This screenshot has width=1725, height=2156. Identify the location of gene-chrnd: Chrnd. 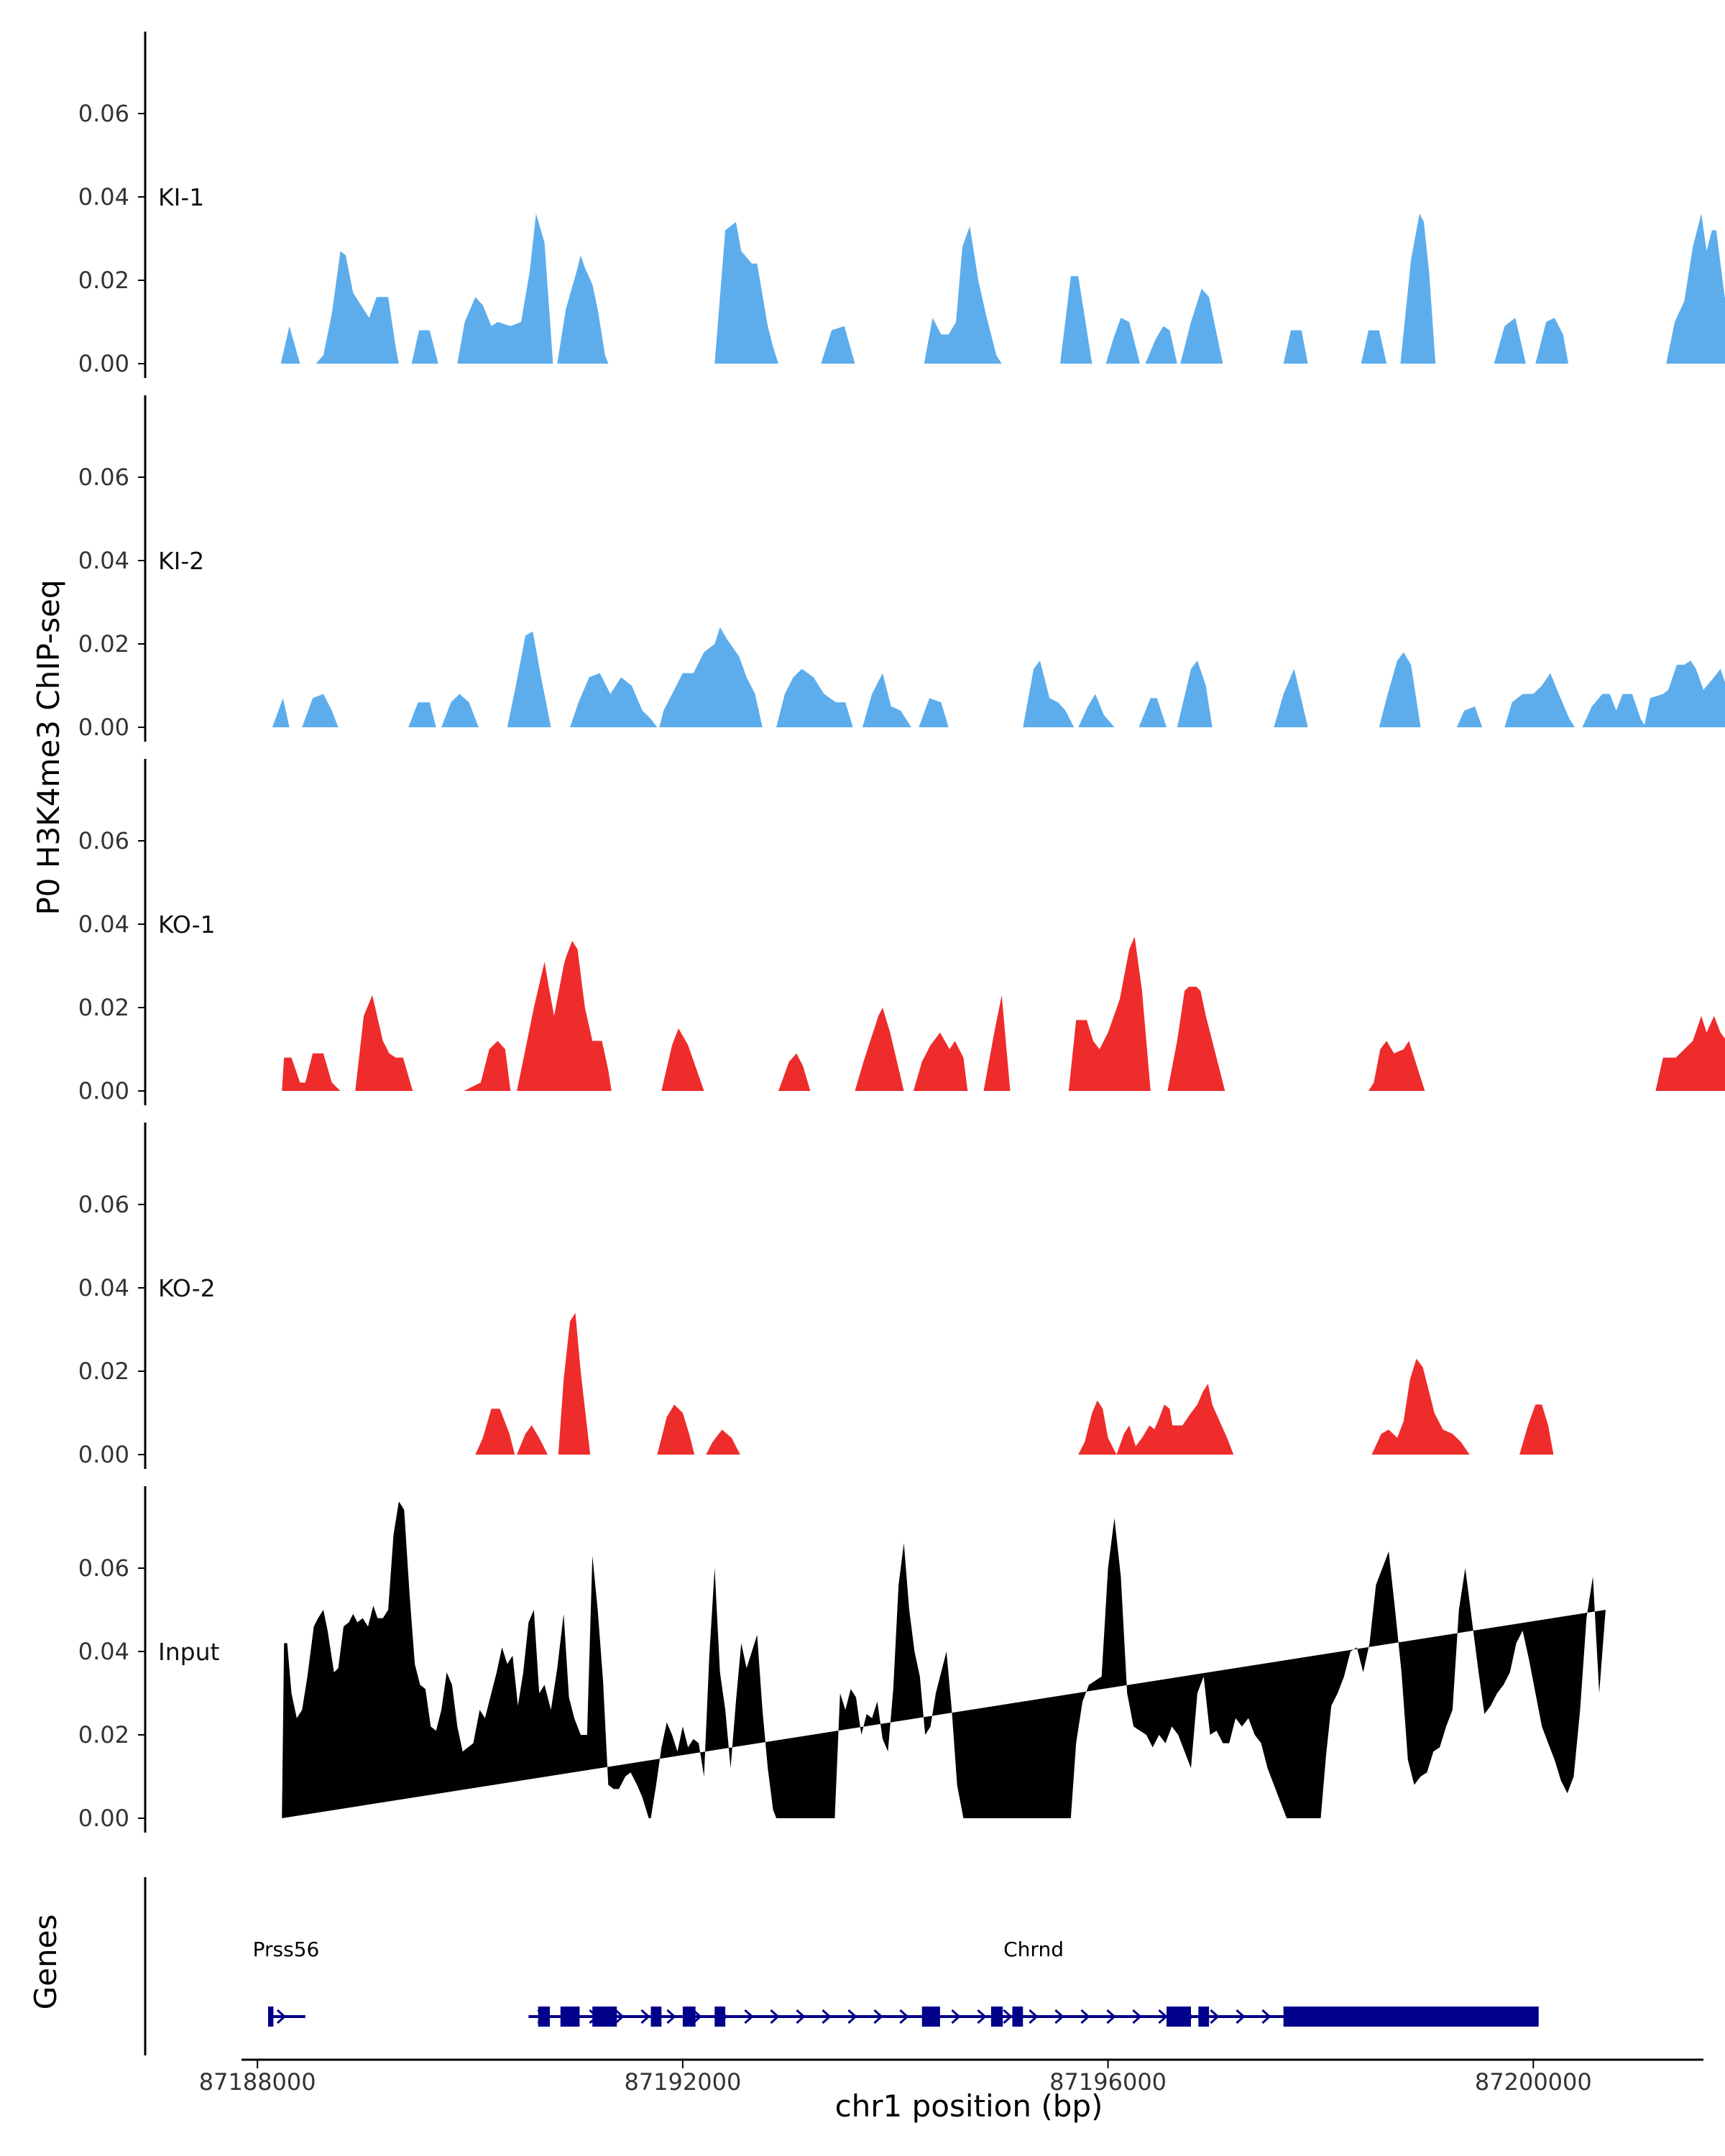
(1033, 1983).